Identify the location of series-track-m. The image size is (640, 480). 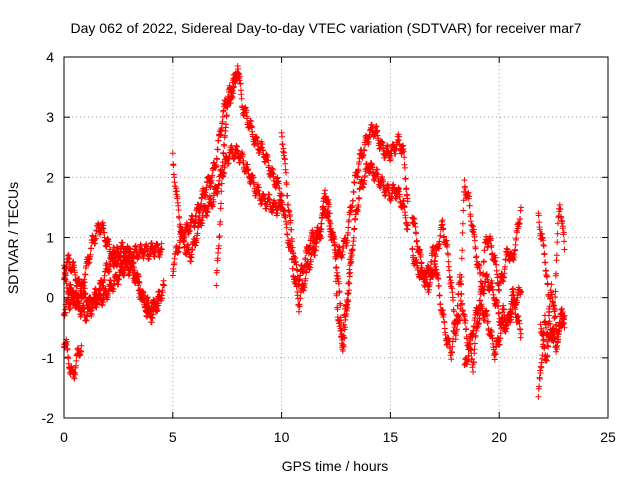
(492, 319).